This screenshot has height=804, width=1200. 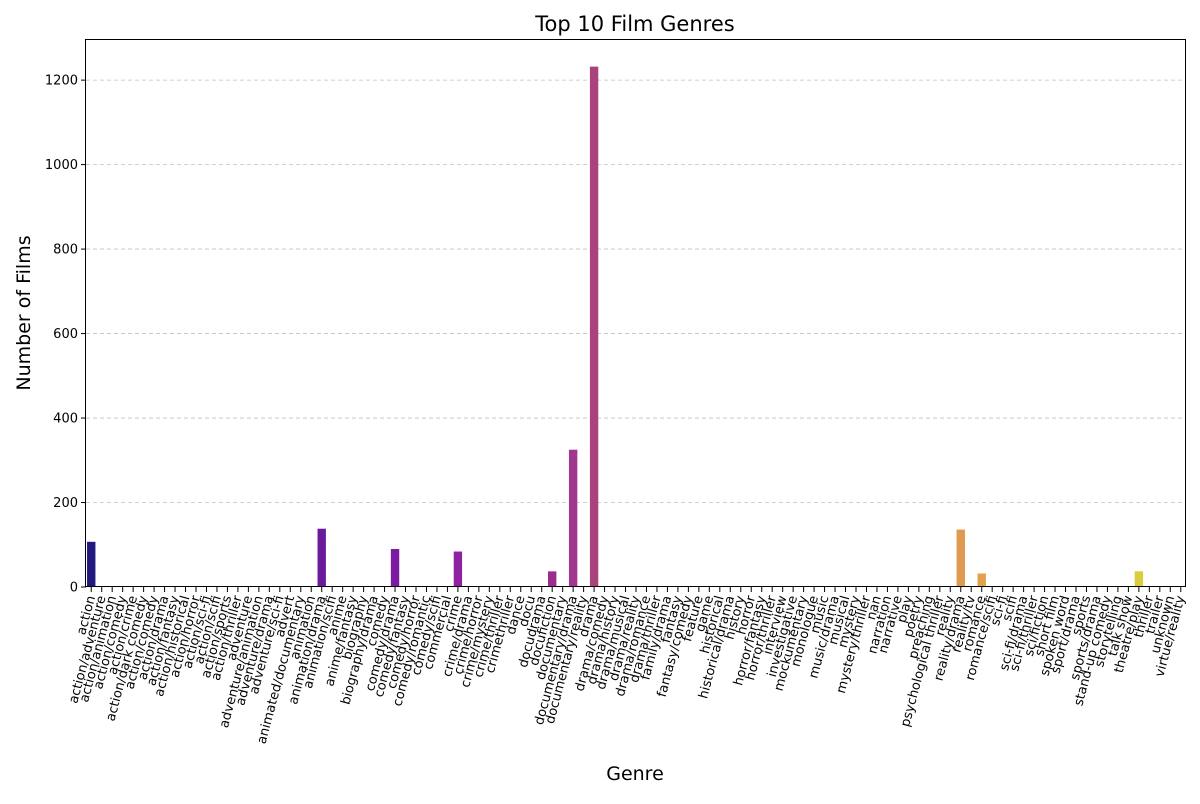 What do you see at coordinates (635, 774) in the screenshot?
I see `x-axis-label: Genre` at bounding box center [635, 774].